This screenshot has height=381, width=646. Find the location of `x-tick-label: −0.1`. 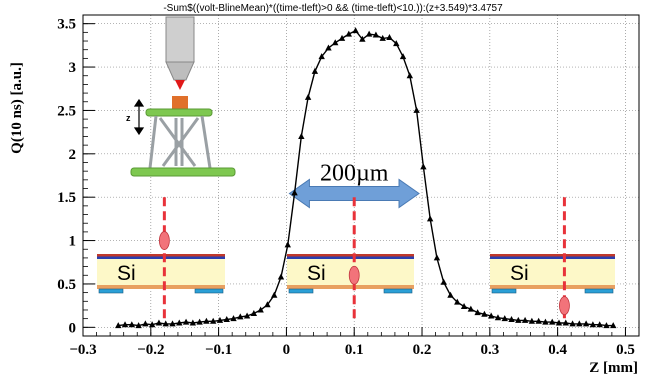

x-tick-label: −0.1 is located at coordinates (218, 350).